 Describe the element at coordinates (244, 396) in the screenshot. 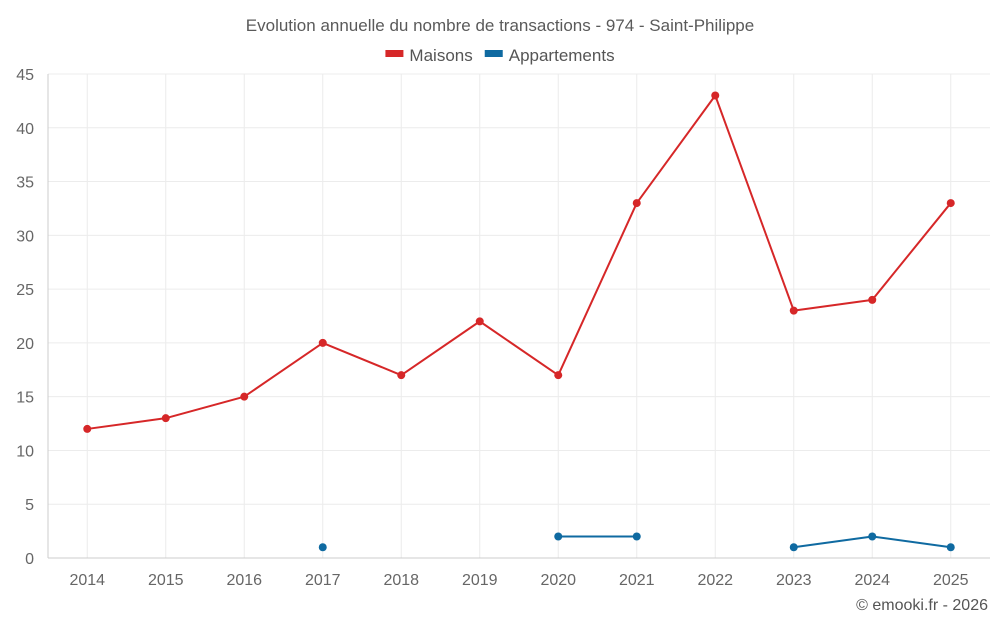

I see `data-point-maisons-2016` at that location.